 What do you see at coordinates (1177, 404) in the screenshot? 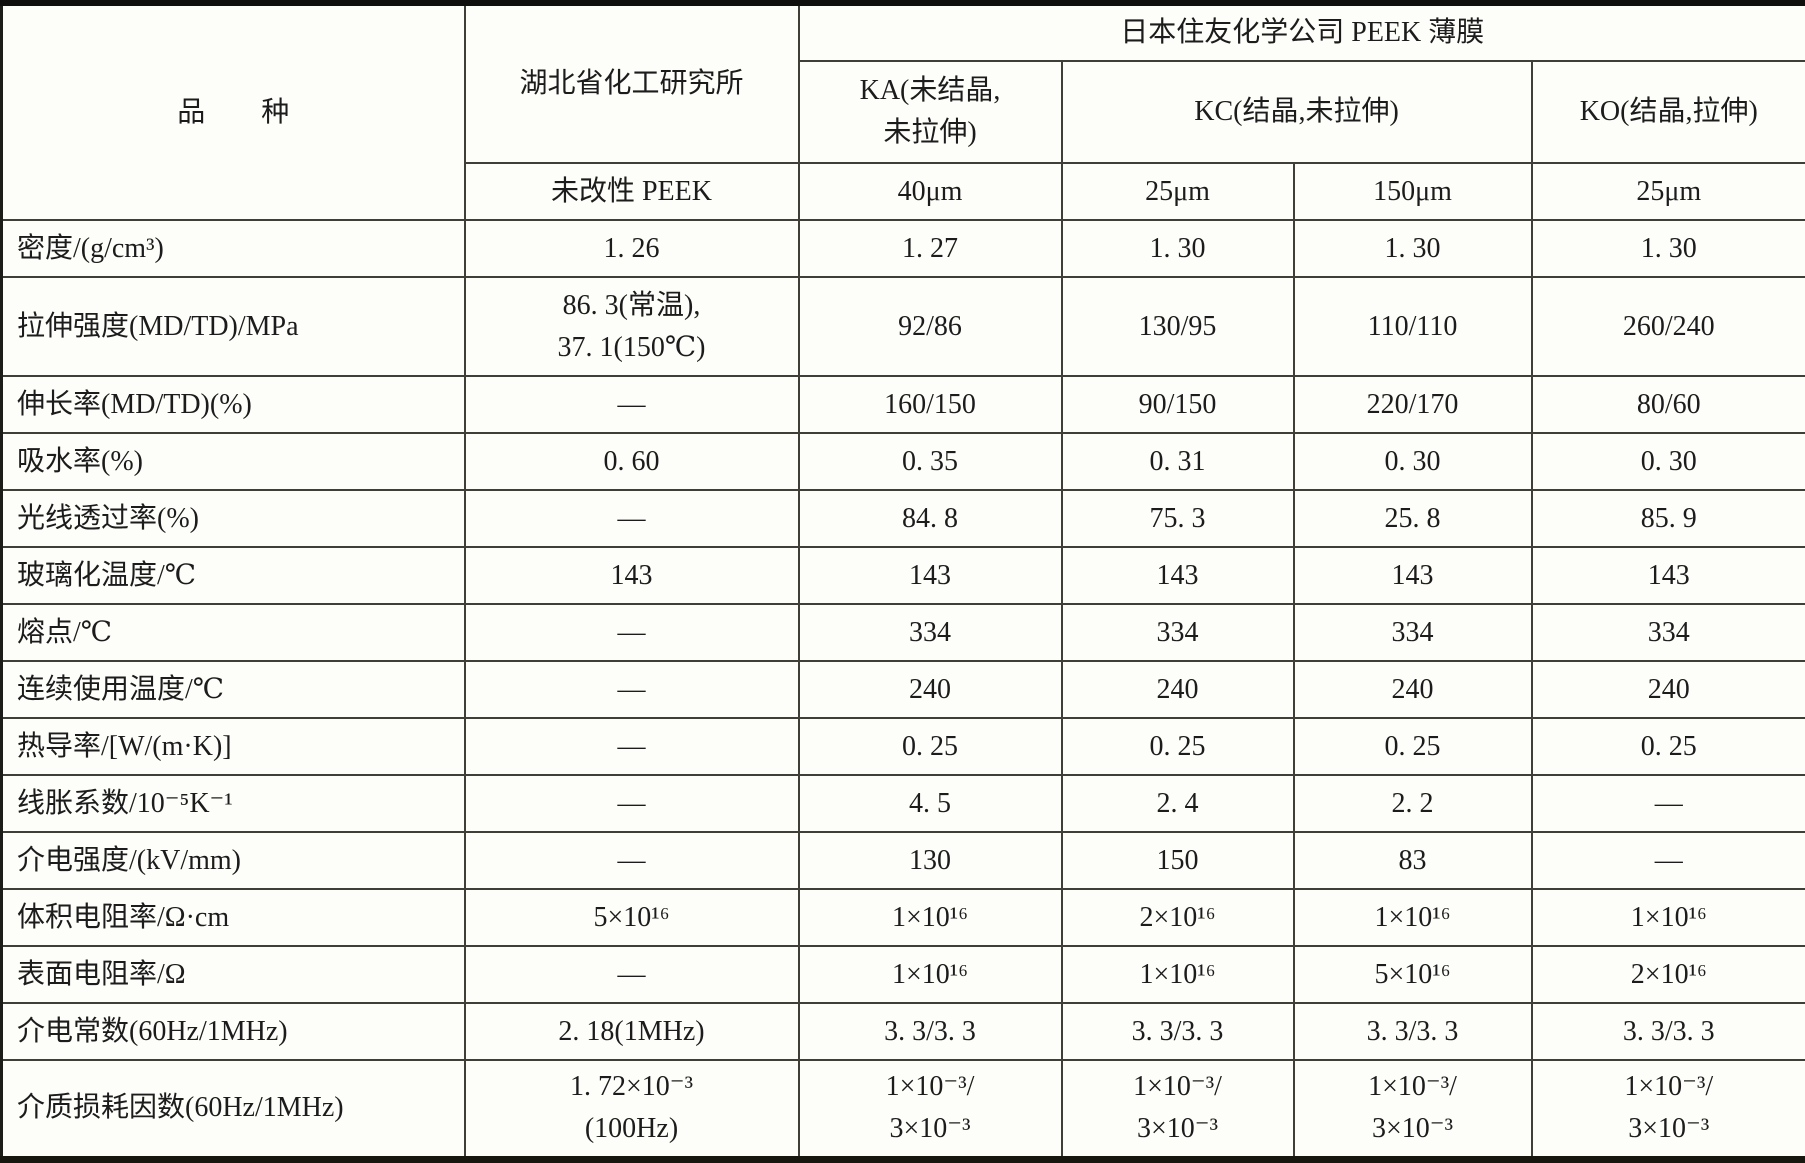
I see `property-value-cell: 90/150` at bounding box center [1177, 404].